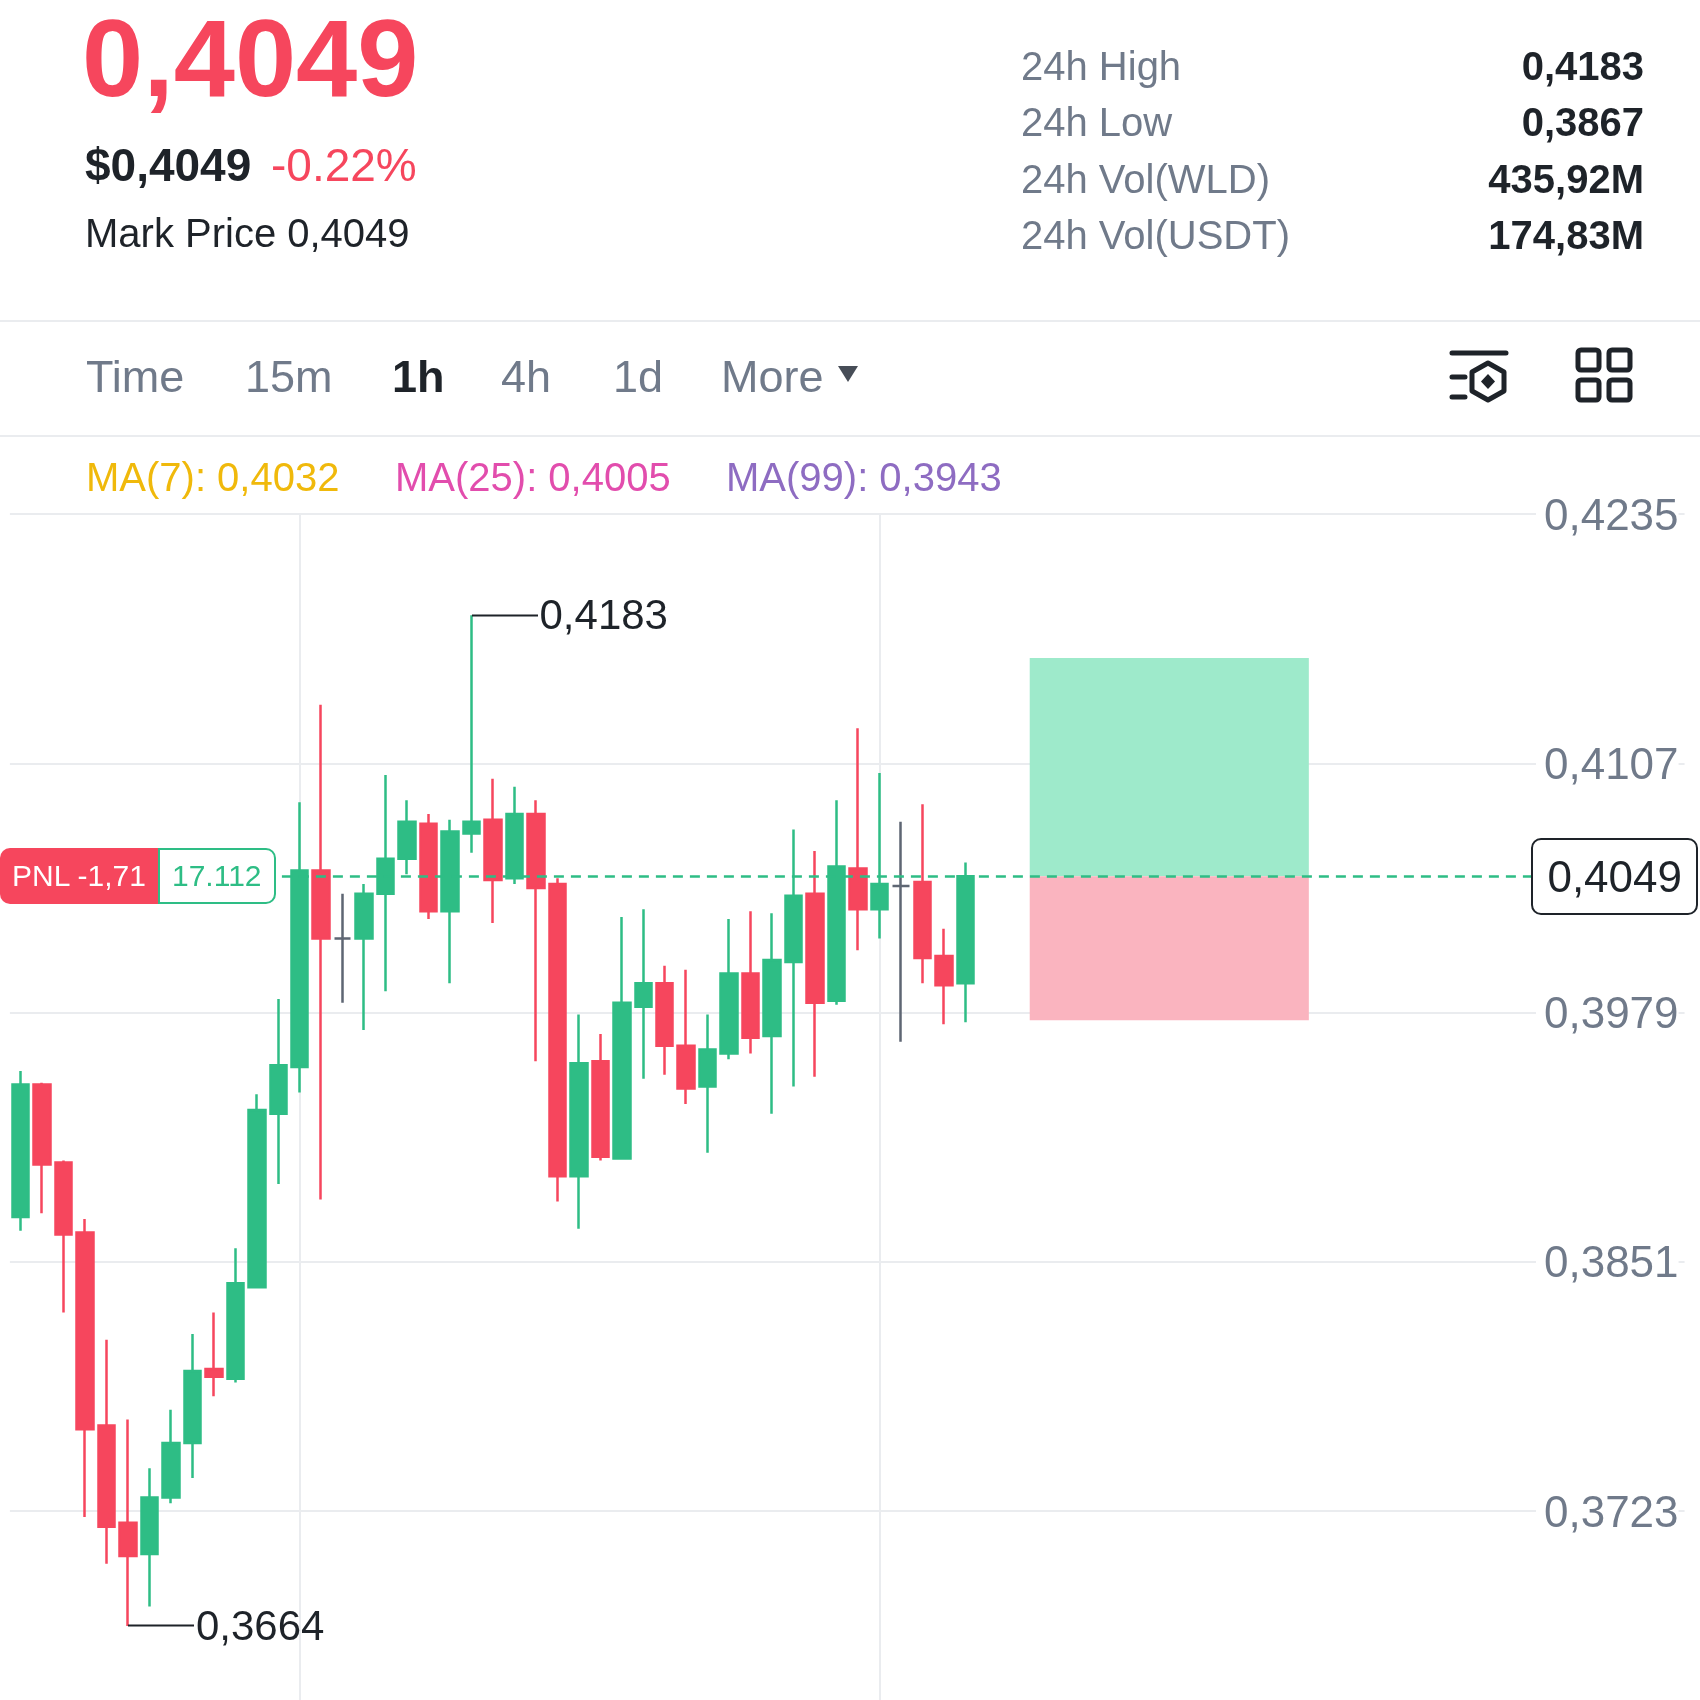 The image size is (1700, 1700). I want to click on y-tick-label: 0,4235, so click(1611, 514).